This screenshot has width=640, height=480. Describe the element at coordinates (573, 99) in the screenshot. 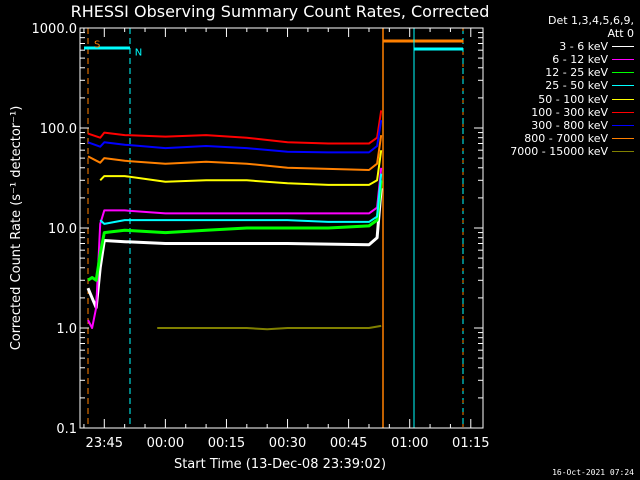

I see `legend-label: 50 - 100 keV` at that location.